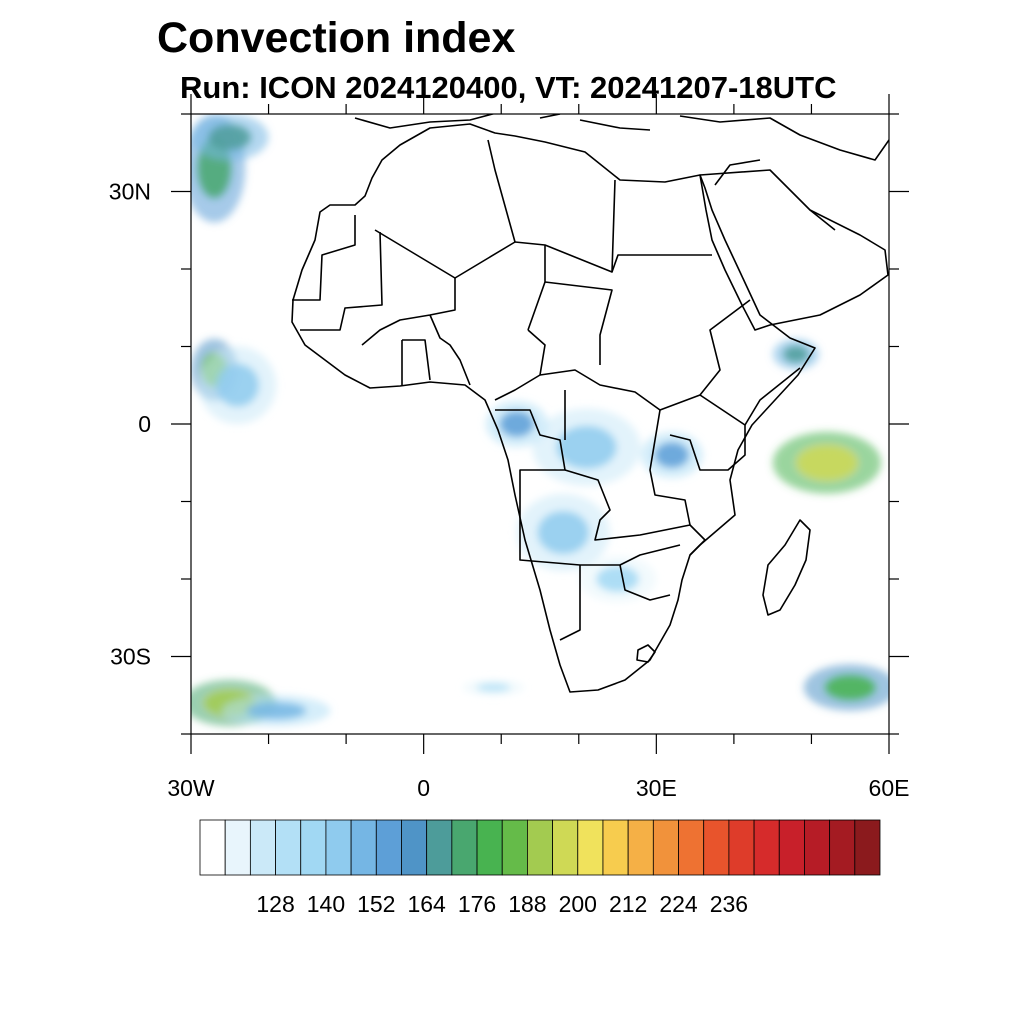 The width and height of the screenshot is (1024, 1024). What do you see at coordinates (527, 904) in the screenshot?
I see `colorbar-label: 188` at bounding box center [527, 904].